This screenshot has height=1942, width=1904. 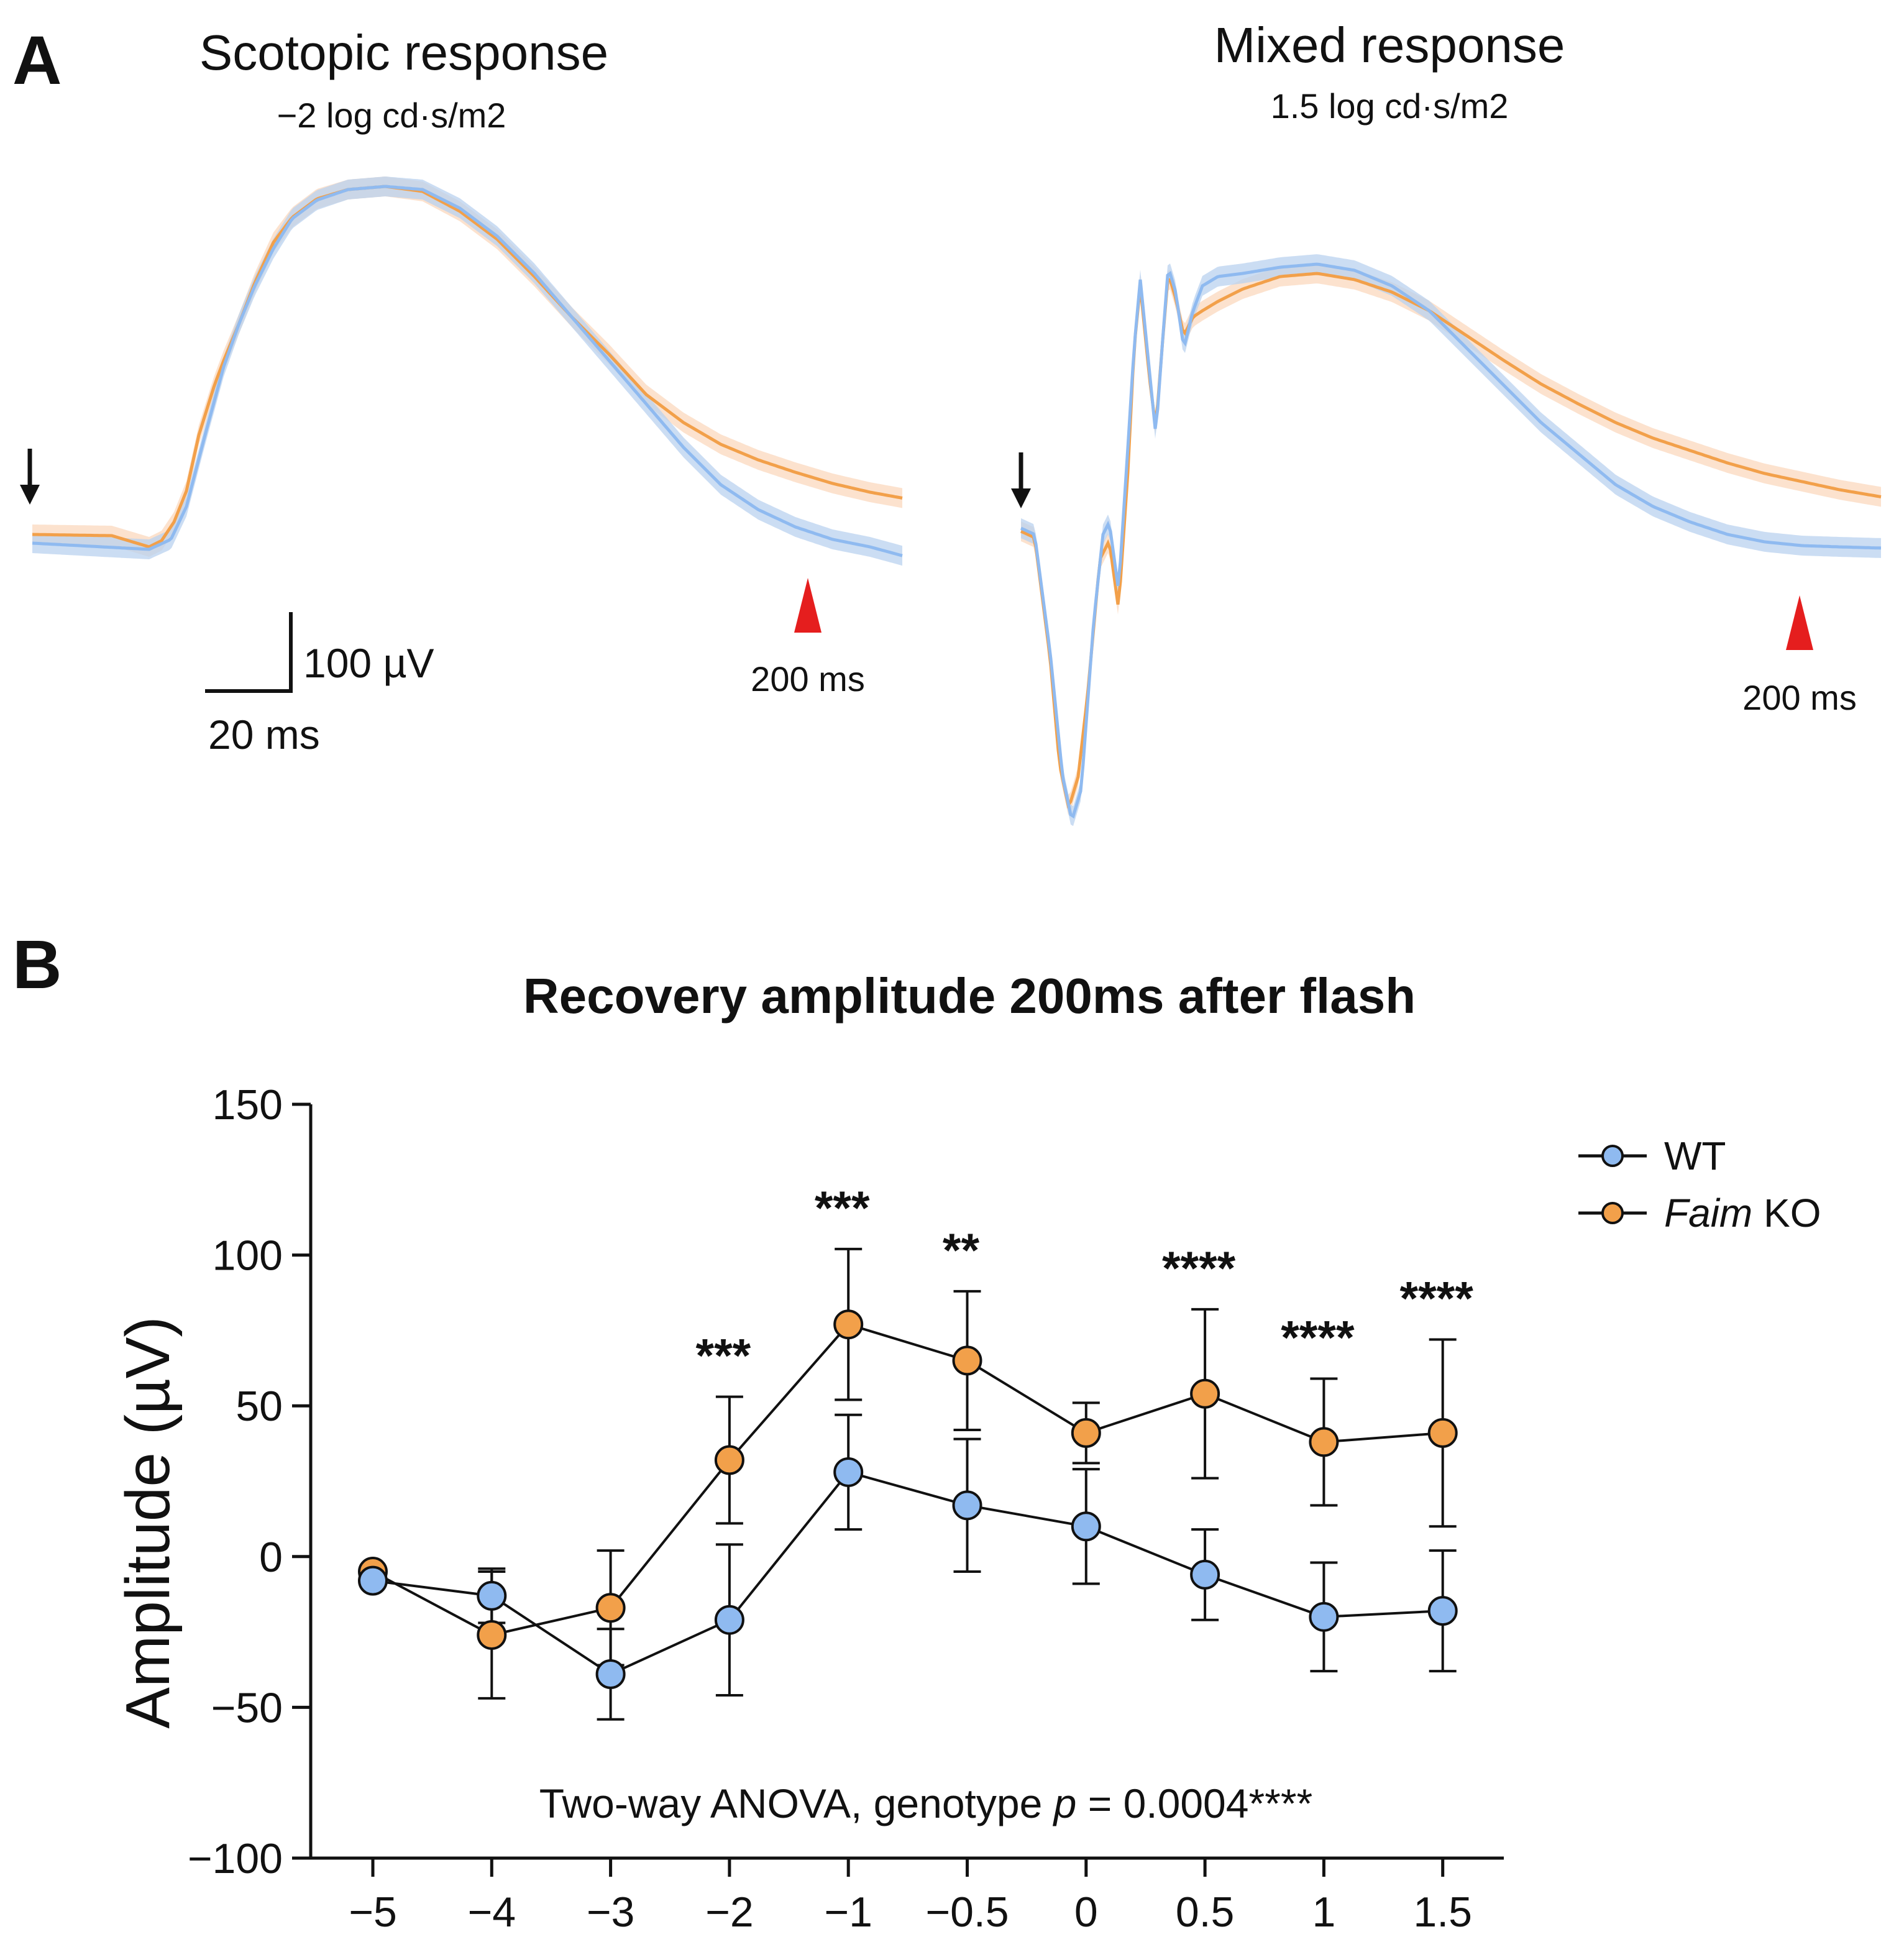 What do you see at coordinates (1695, 1156) in the screenshot?
I see `legend-label-wt: WT` at bounding box center [1695, 1156].